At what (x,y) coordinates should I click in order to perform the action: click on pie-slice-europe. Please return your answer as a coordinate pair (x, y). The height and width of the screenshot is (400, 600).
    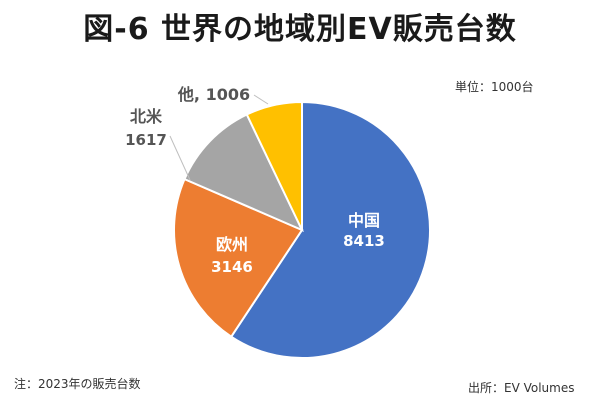
    Looking at the image, I should click on (238, 258).